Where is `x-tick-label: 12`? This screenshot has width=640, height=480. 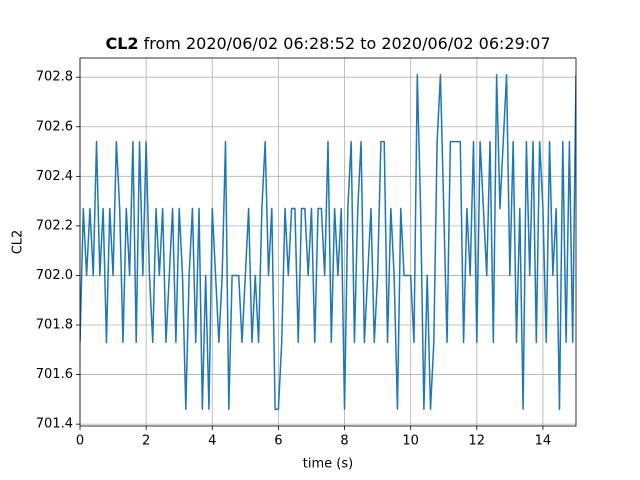 x-tick-label: 12 is located at coordinates (477, 441).